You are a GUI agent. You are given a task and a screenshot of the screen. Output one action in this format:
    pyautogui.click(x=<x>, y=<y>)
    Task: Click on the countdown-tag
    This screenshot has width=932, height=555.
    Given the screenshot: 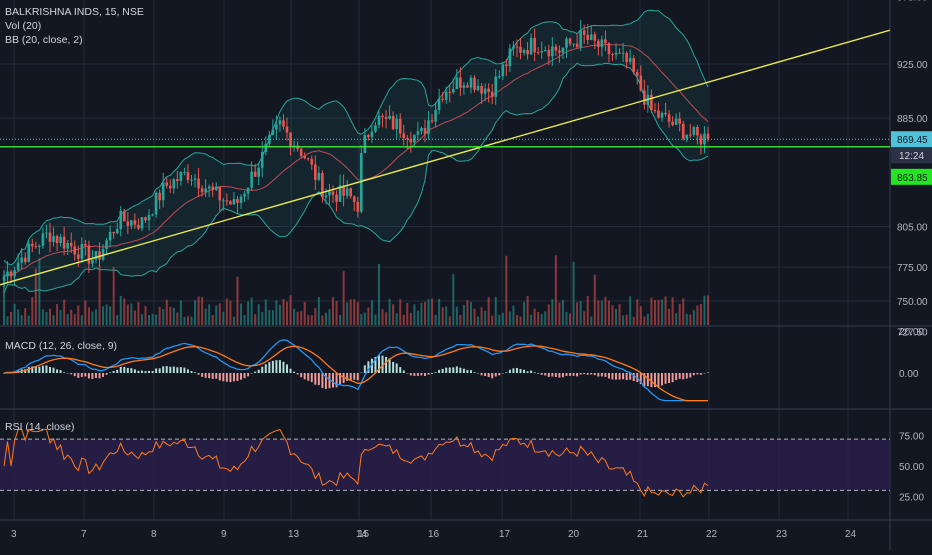 What is the action you would take?
    pyautogui.click(x=911, y=155)
    